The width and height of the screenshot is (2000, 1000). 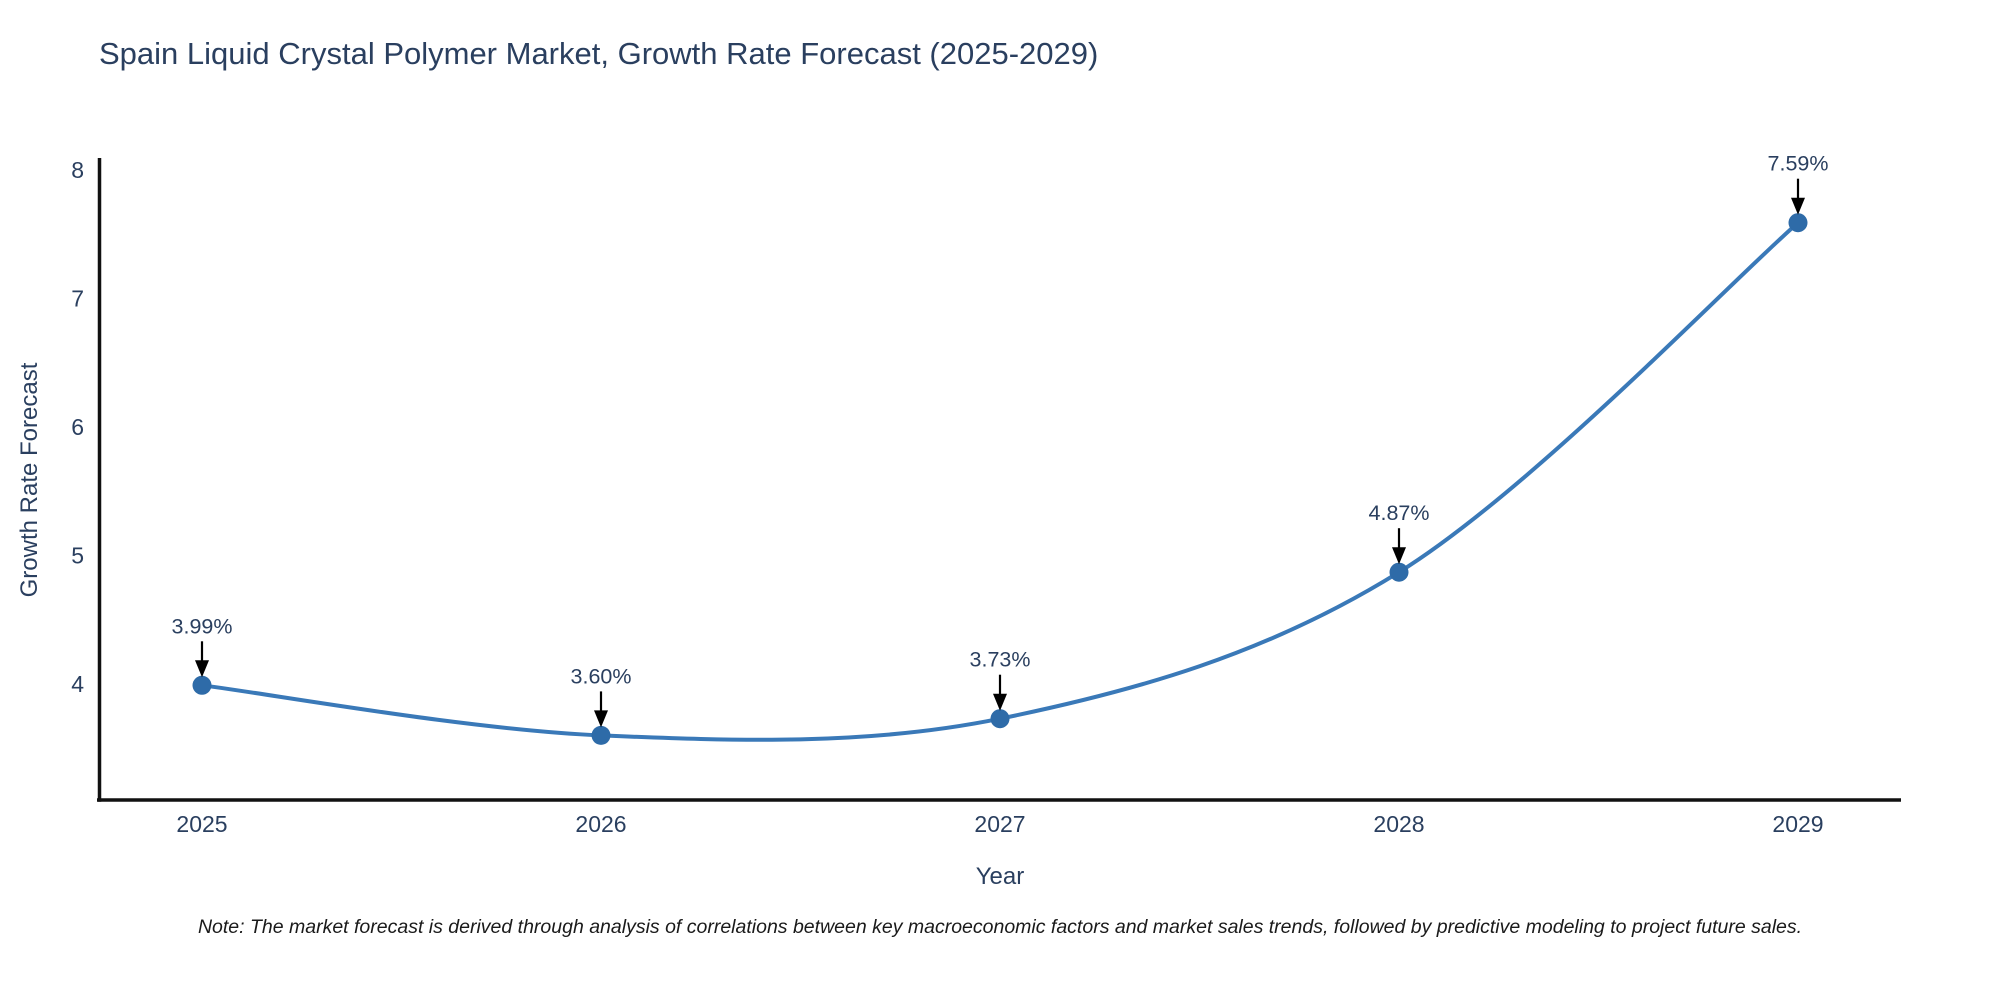 What do you see at coordinates (77, 427) in the screenshot?
I see `y-tick-6: 6` at bounding box center [77, 427].